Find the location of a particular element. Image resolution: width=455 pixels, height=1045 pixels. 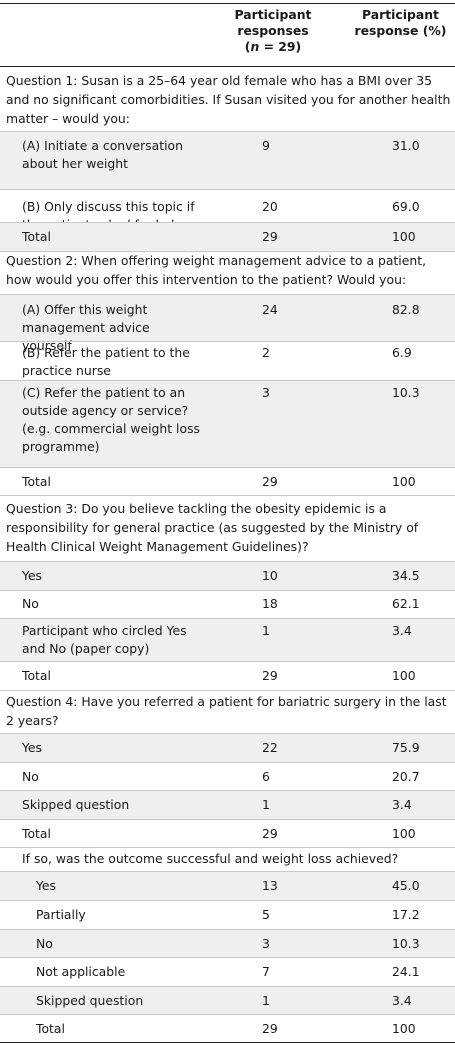

table-row: No 18 62.1 is located at coordinates (227, 604).